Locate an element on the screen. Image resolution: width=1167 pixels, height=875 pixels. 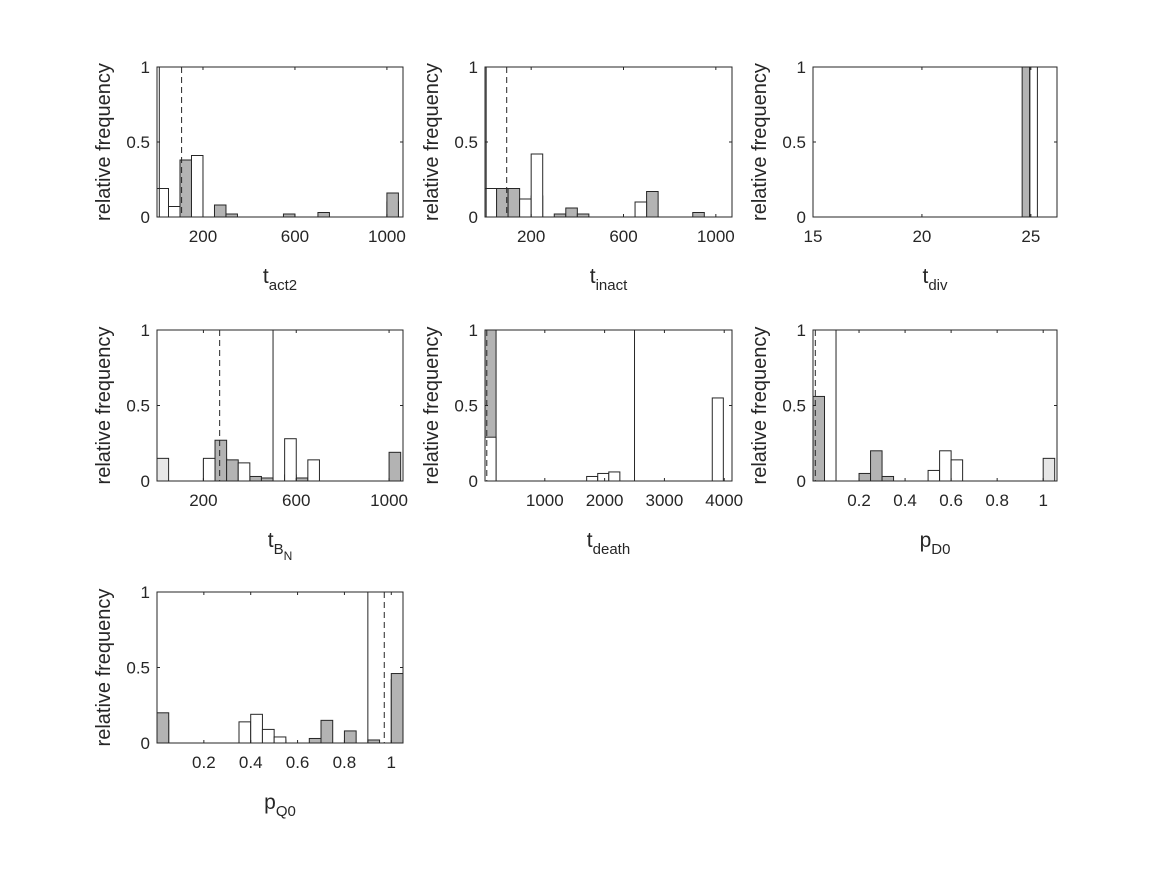
subplot-3: 0 0.5 1 15 20 25 relative frequency tdiv is located at coordinates (903, 176).